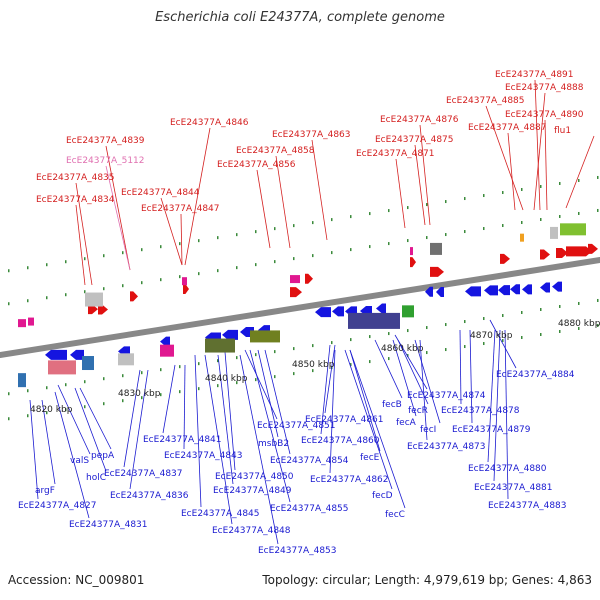 Image resolution: width=600 pixels, height=600 pixels. What do you see at coordinates (349, 480) in the screenshot?
I see `bottom-gene-label: EcE24377A_4862` at bounding box center [349, 480].